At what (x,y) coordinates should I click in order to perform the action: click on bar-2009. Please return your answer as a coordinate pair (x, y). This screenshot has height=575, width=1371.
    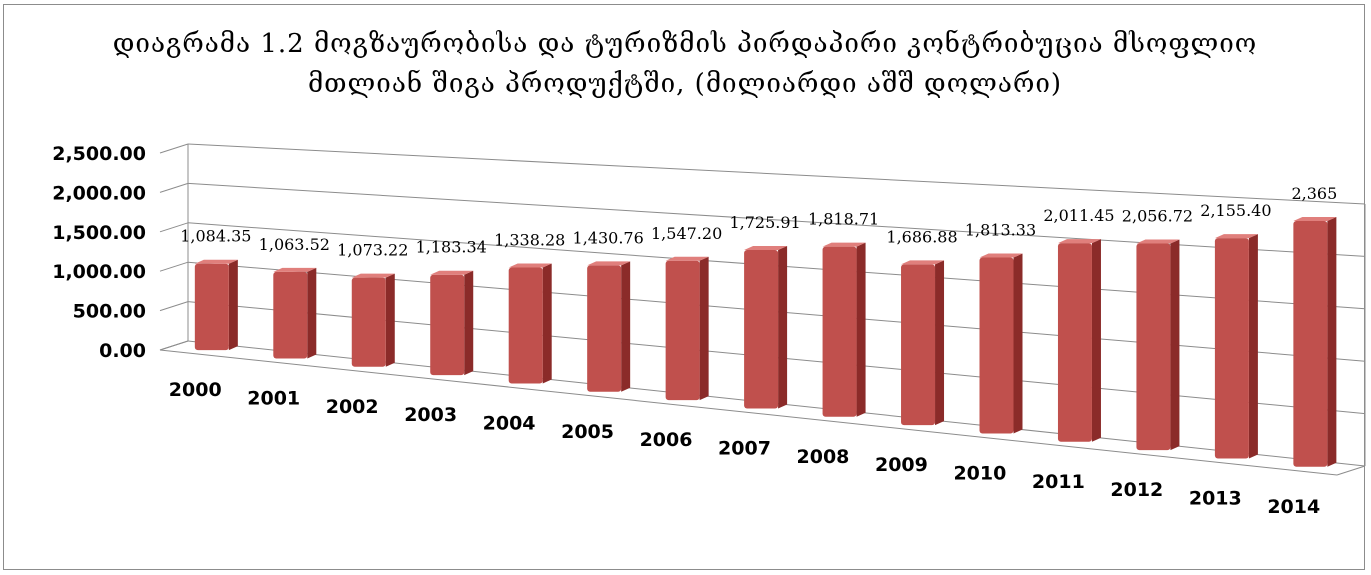
    Looking at the image, I should click on (923, 343).